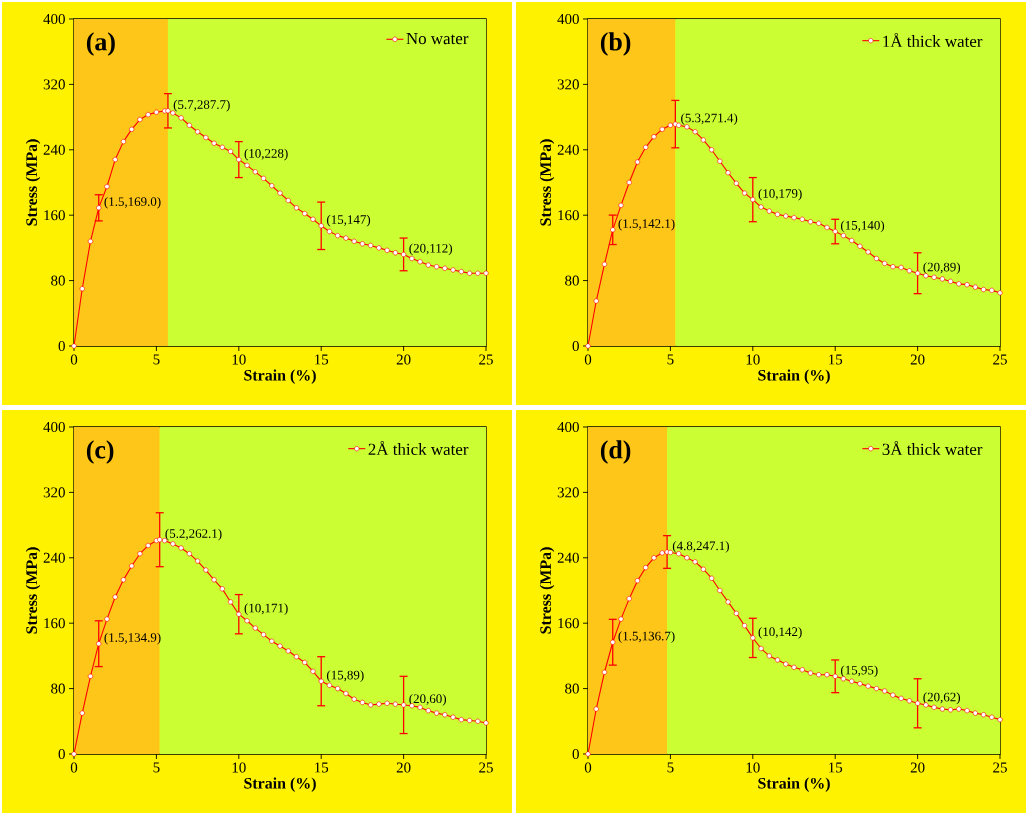 This screenshot has height=816, width=1028. I want to click on x-tick-label: 15, so click(322, 767).